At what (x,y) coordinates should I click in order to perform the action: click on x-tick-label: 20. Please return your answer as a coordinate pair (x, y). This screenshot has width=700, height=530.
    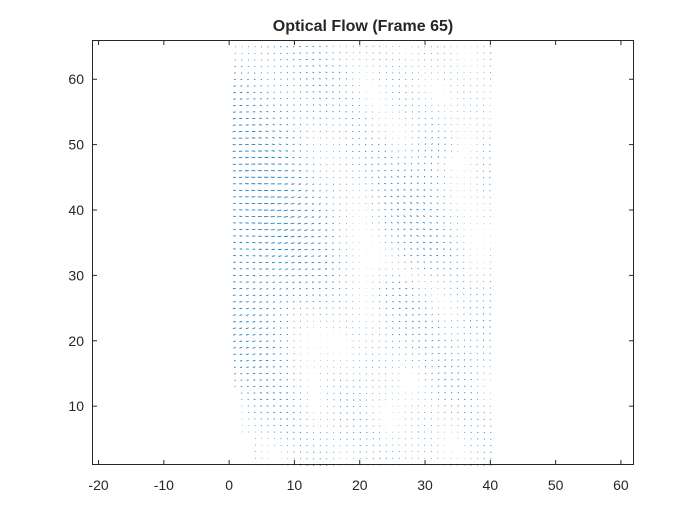
    Looking at the image, I should click on (360, 485).